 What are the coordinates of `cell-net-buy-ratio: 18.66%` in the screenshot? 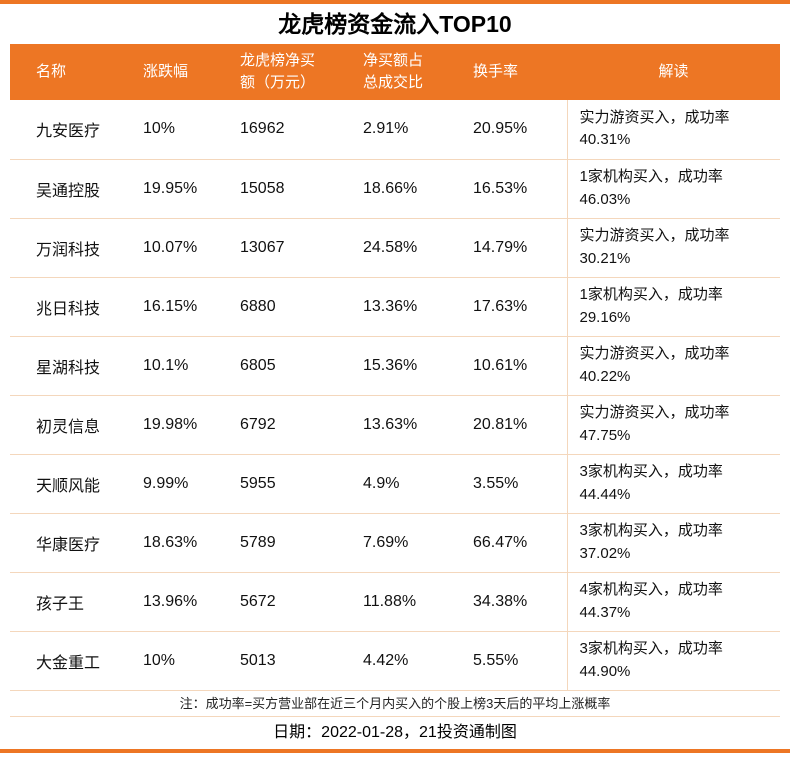 It's located at (410, 189).